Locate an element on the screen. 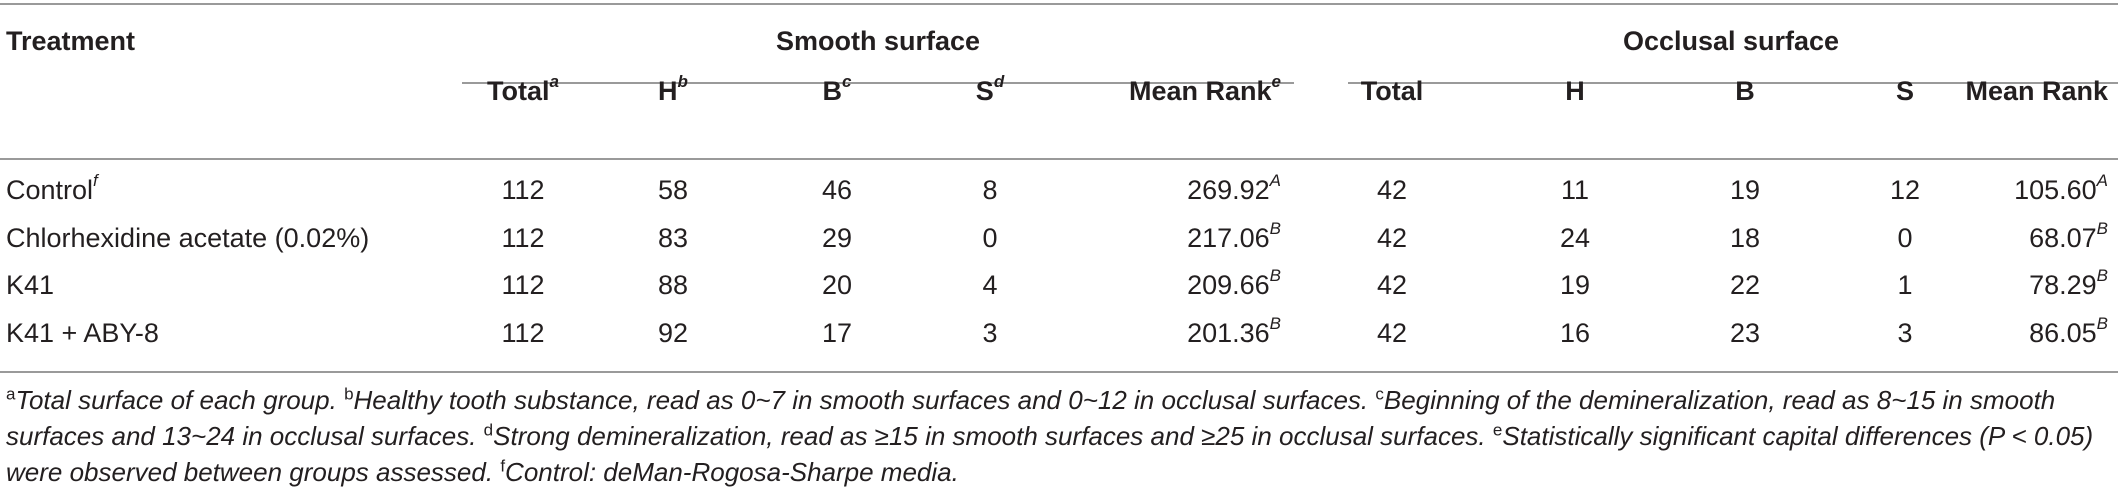 This screenshot has height=500, width=2118. mean-rank-value: 217.06 is located at coordinates (1228, 238).